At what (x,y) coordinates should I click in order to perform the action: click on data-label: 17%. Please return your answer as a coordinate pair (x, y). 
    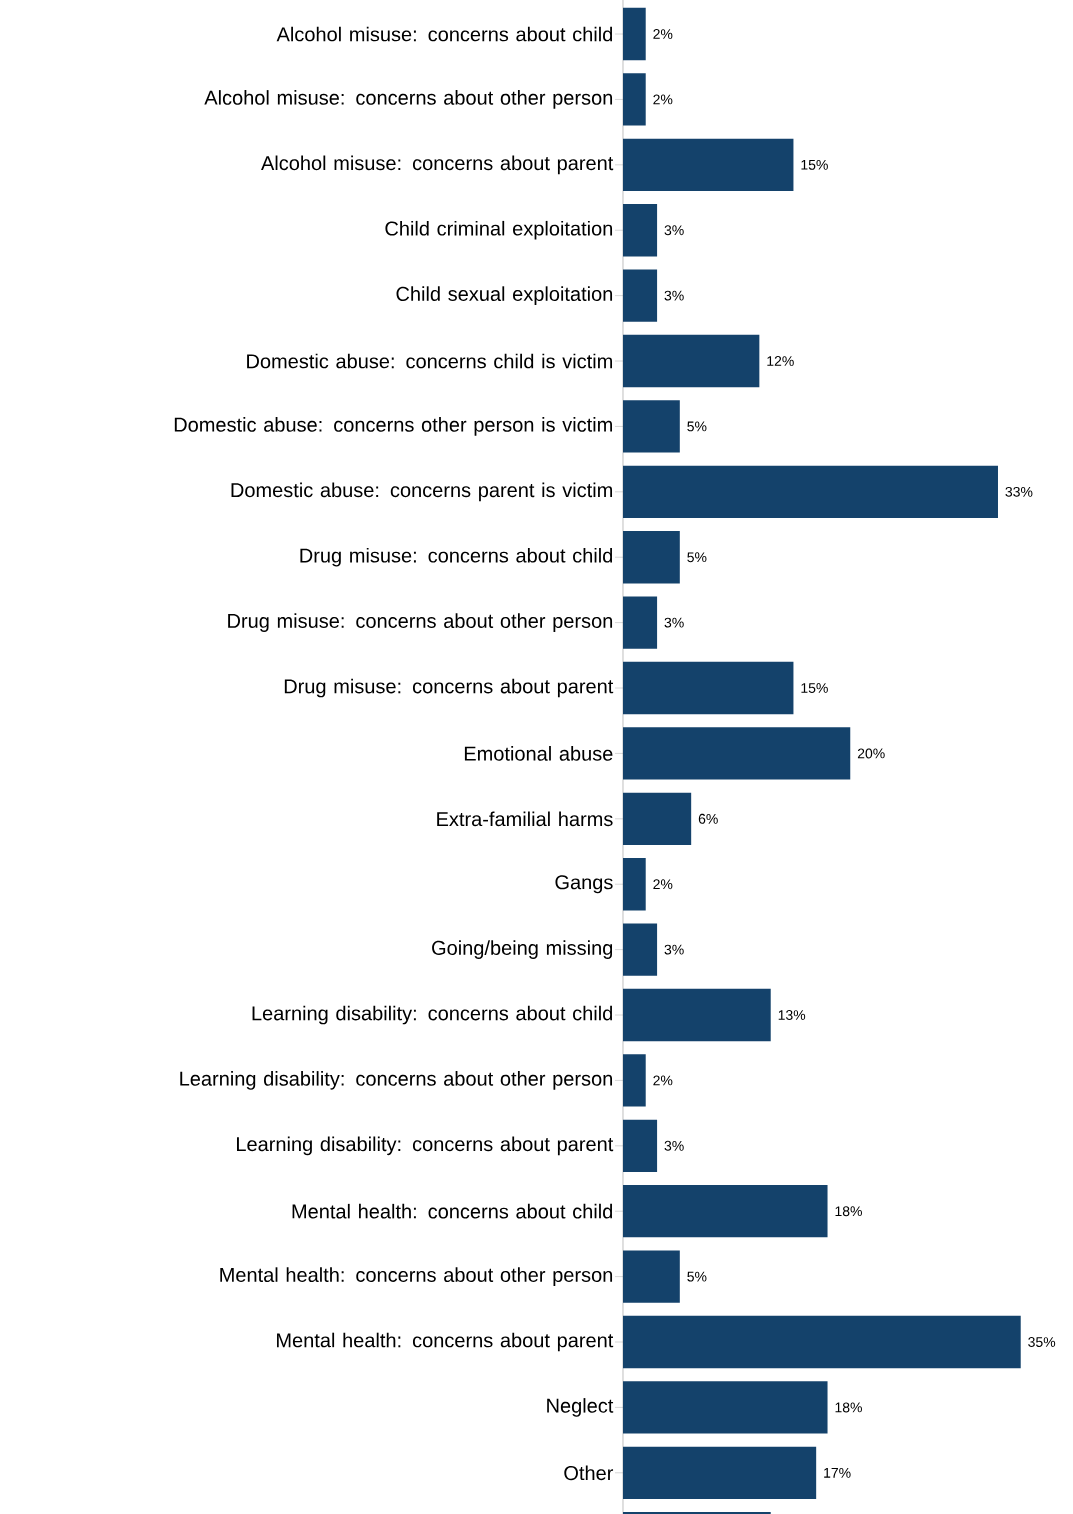
    Looking at the image, I should click on (837, 1472).